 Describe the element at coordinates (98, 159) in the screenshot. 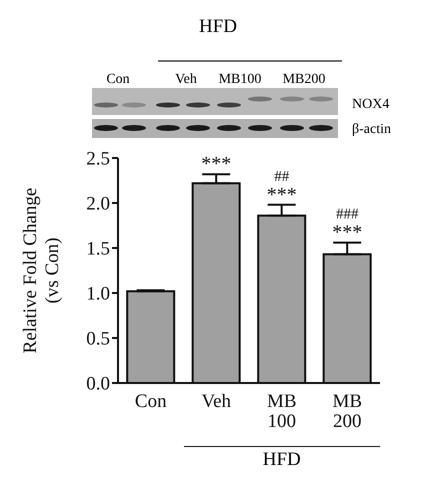

I see `y-tick-label: 2.5` at that location.